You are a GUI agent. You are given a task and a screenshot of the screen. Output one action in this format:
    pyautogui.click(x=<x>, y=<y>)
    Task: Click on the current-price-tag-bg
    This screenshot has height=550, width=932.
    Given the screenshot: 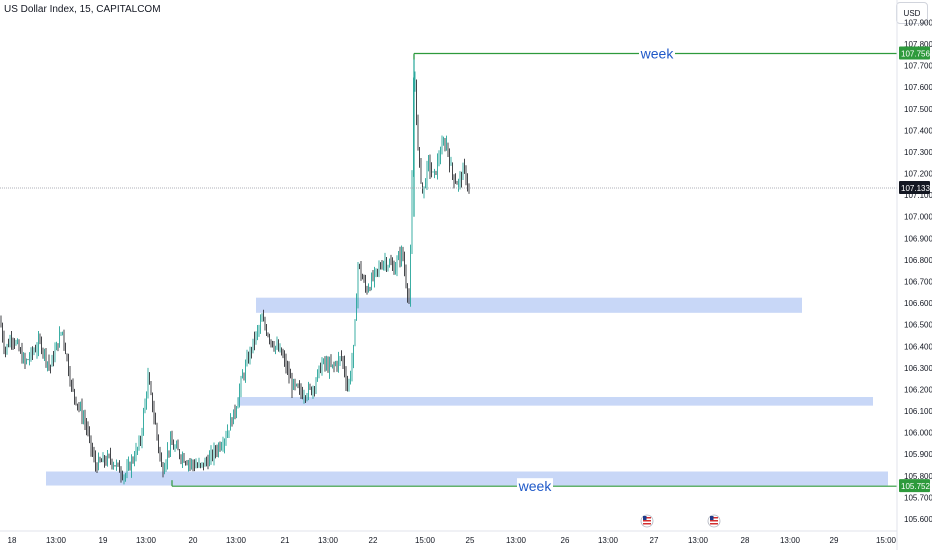 What is the action you would take?
    pyautogui.click(x=914, y=188)
    